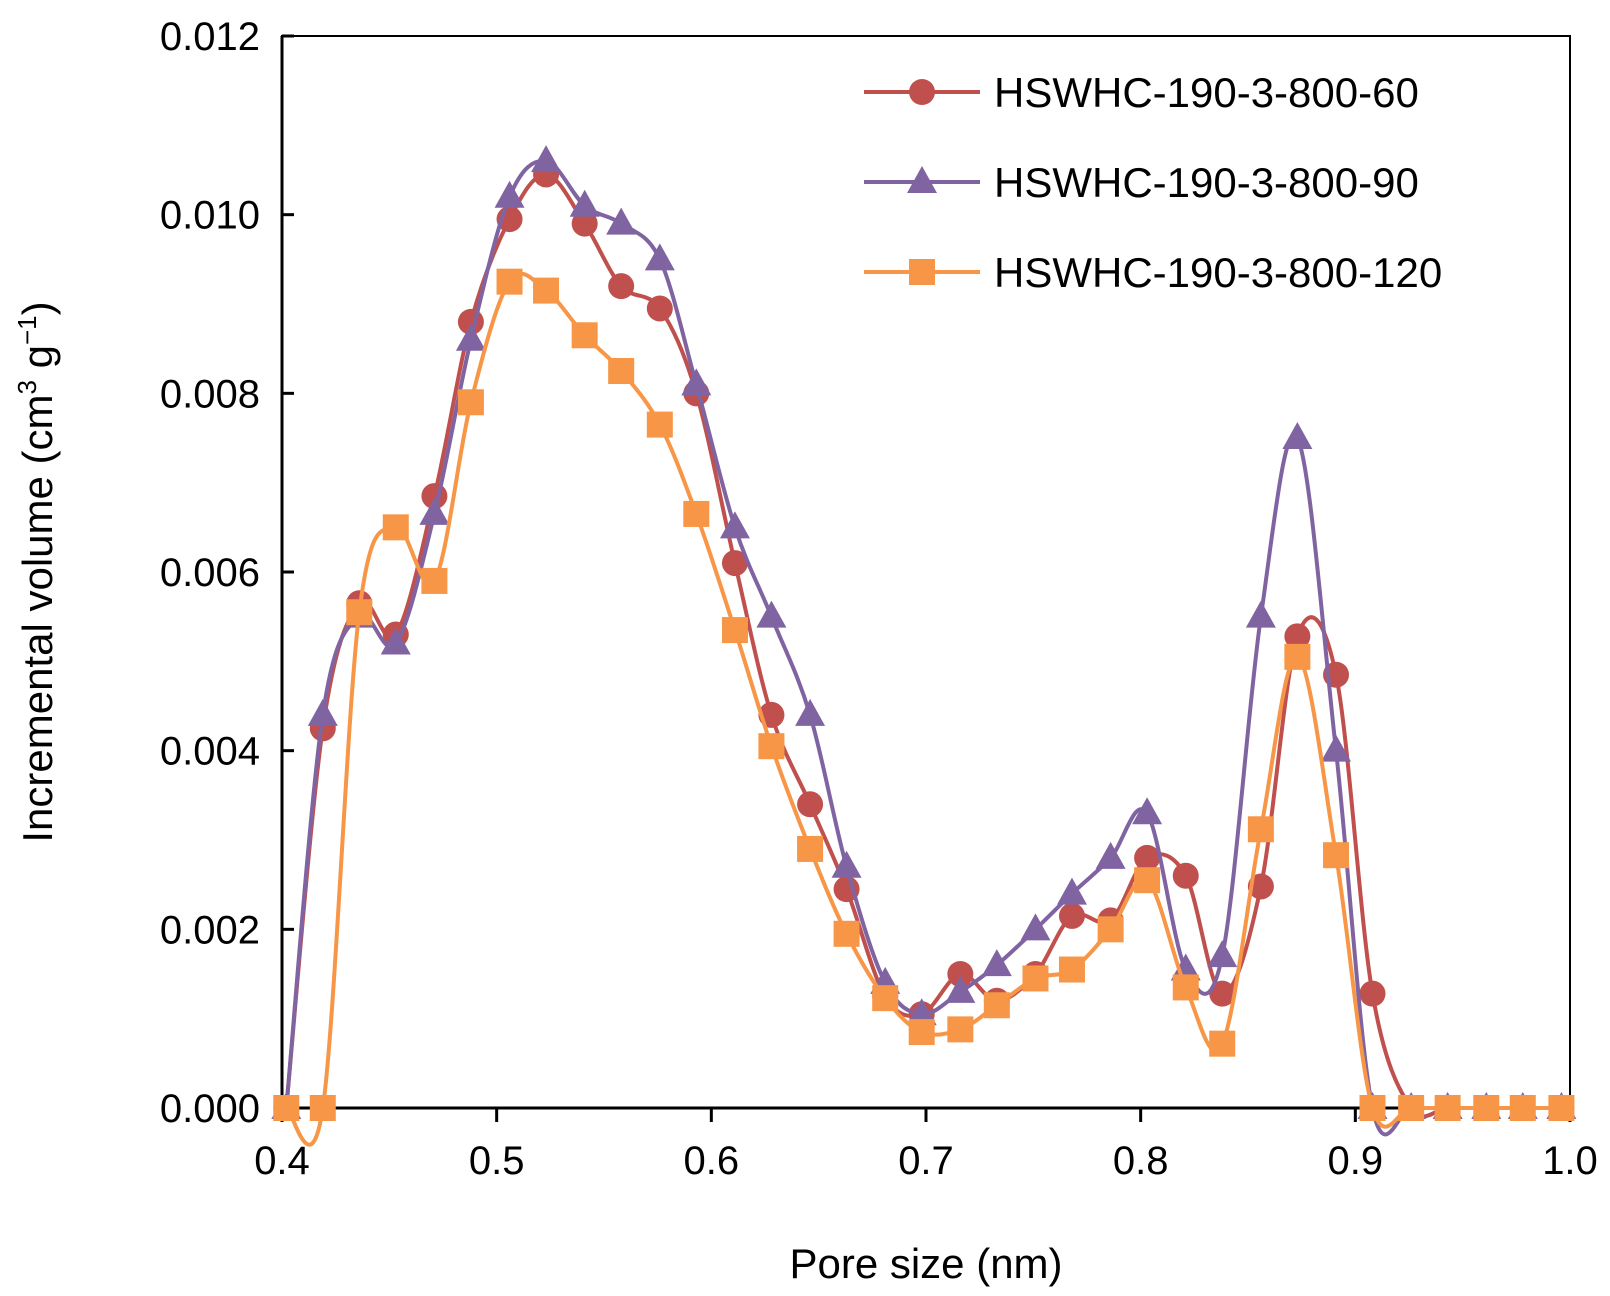 This screenshot has width=1610, height=1296. I want to click on x-axis-ticks: 0.4 0.5 0.6 0.7 0.8 0.9 1.0, so click(926, 1145).